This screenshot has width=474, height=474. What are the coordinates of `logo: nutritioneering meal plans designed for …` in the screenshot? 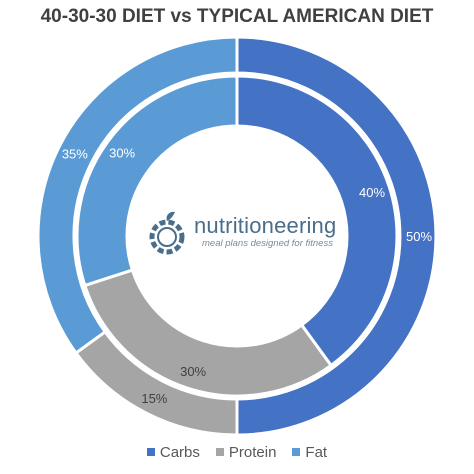 It's located at (246, 232).